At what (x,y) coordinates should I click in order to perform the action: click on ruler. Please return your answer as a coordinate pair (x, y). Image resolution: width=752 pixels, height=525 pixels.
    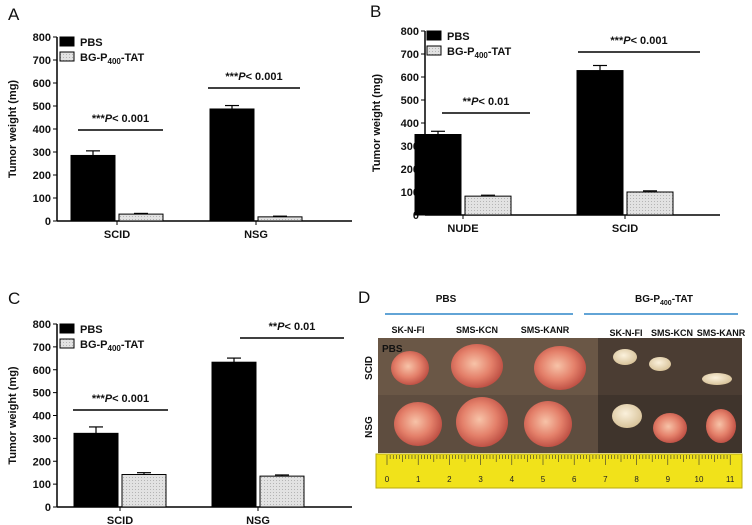
    Looking at the image, I should click on (559, 471).